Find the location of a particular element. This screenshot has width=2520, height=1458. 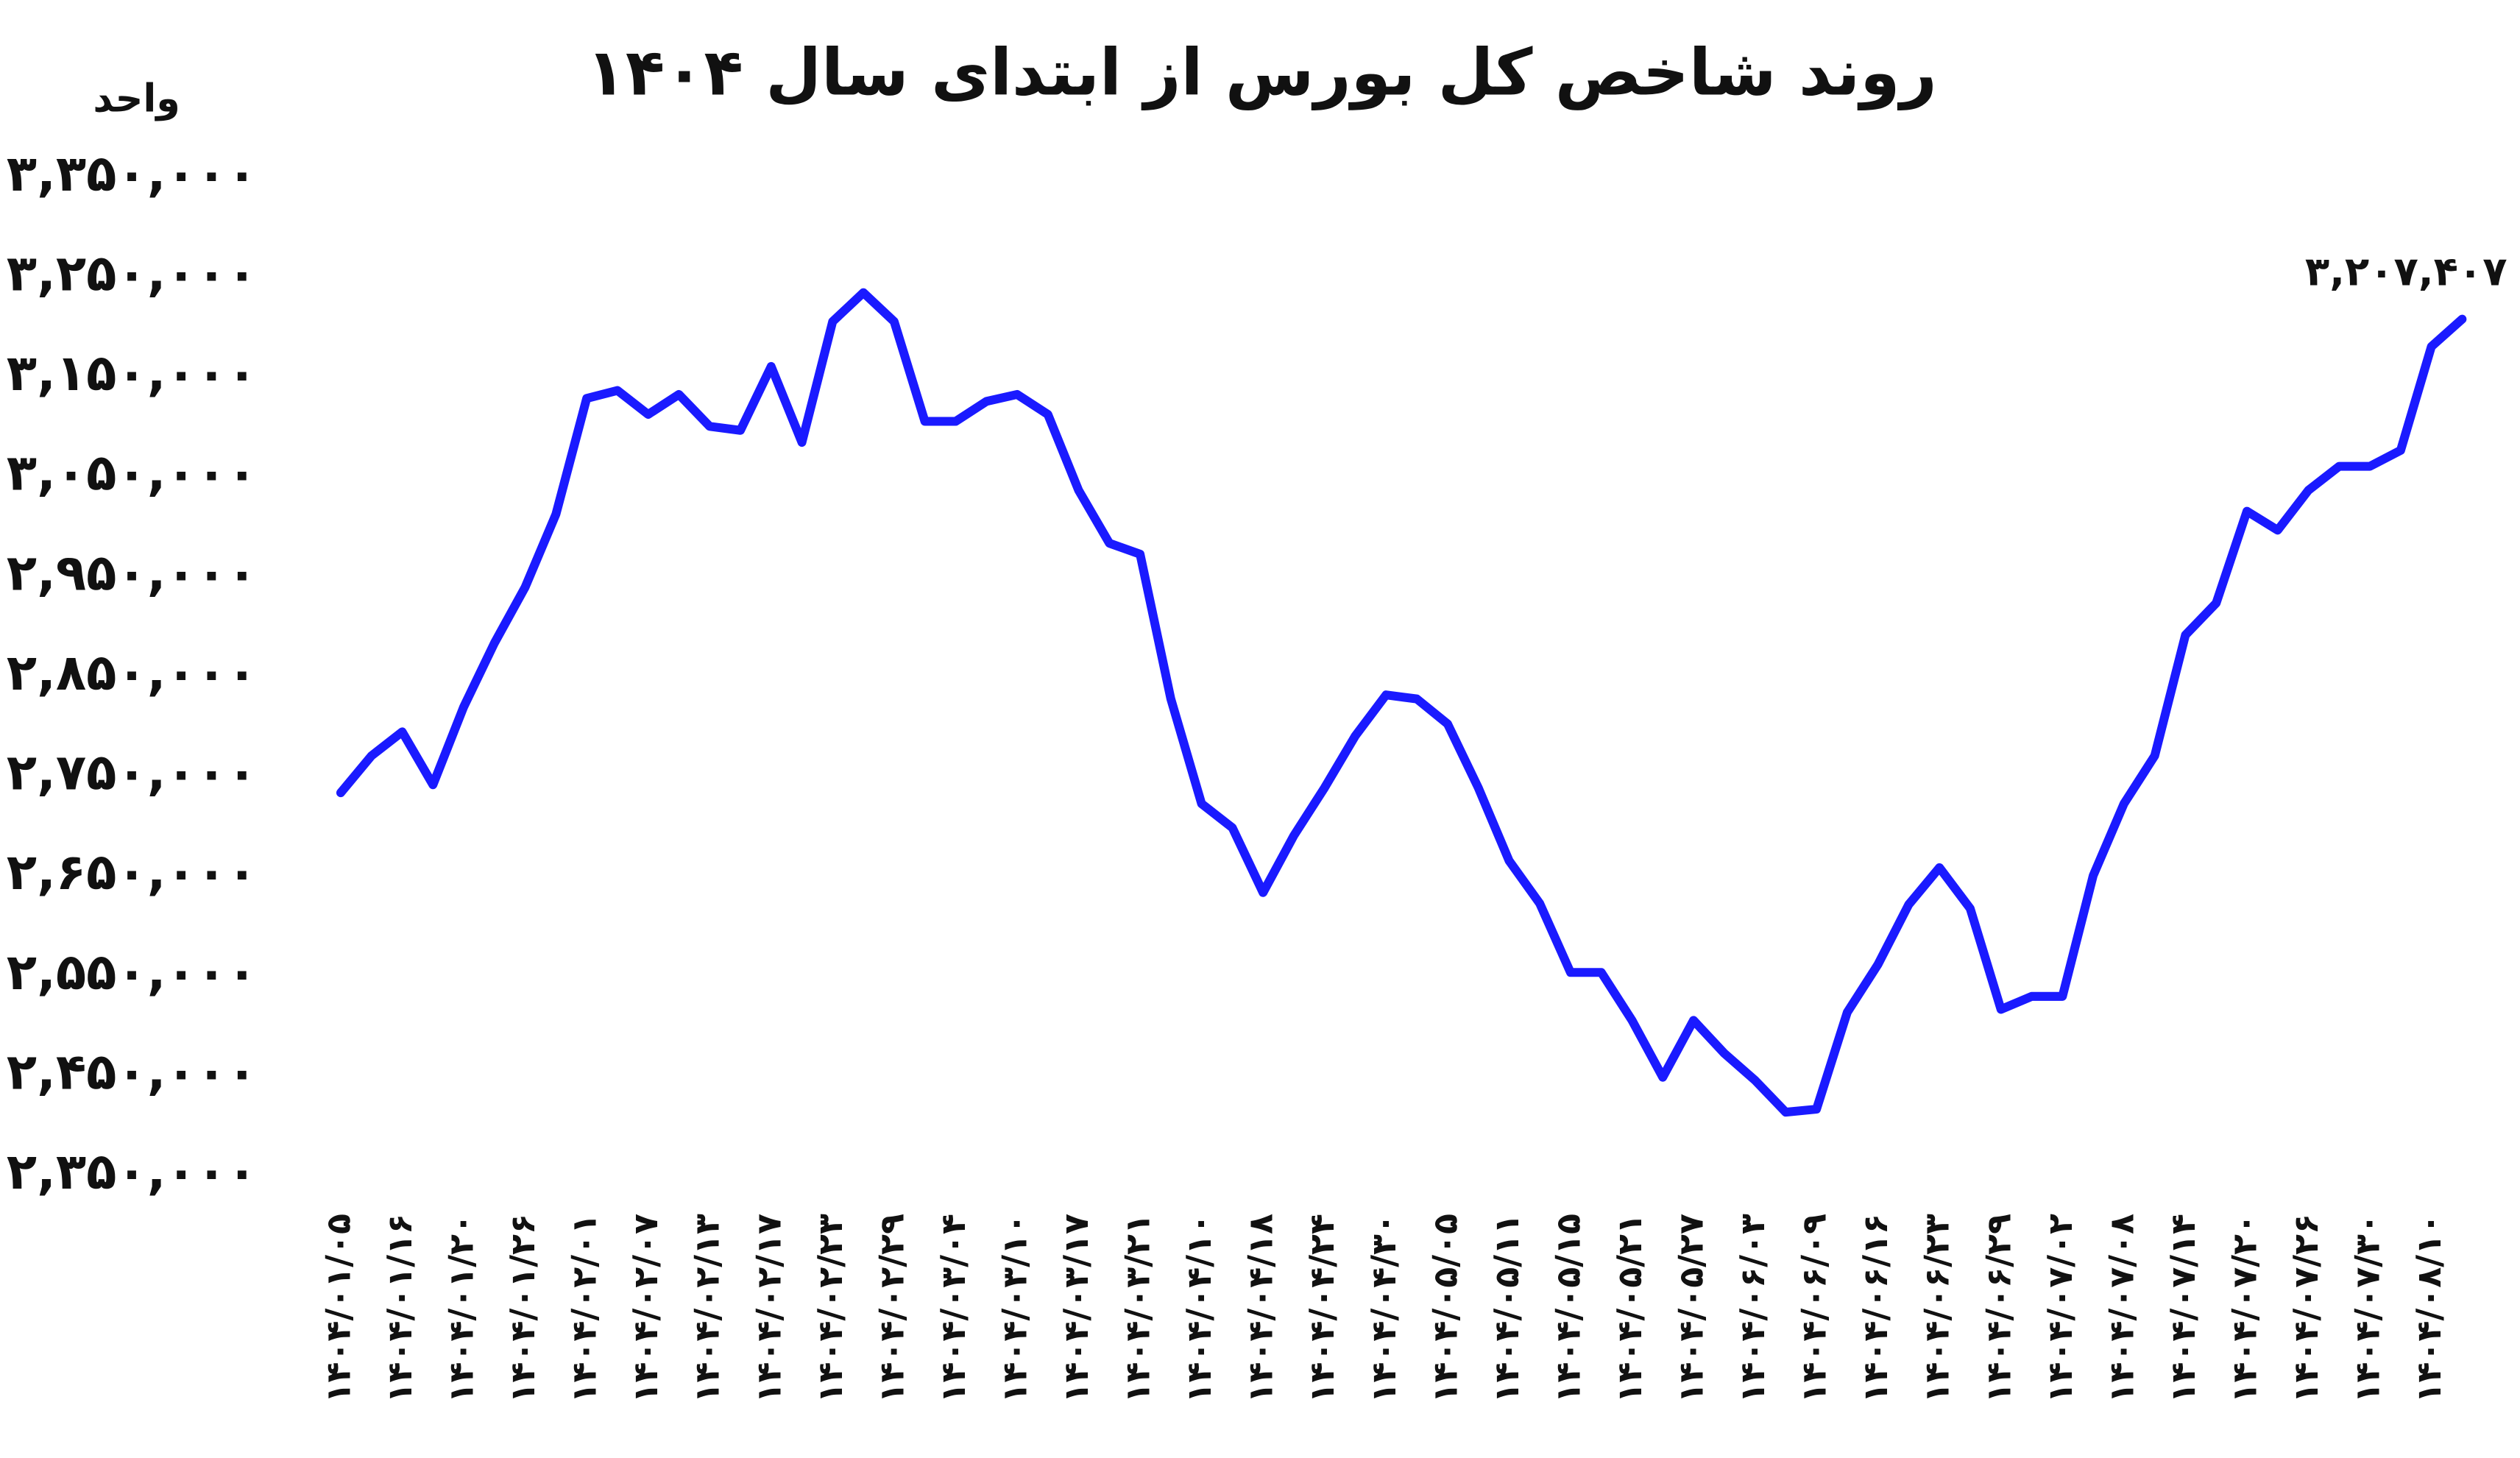

x-tick-label: ۱۴۰۴/۰۴/۳۰ is located at coordinates (1384, 1308).